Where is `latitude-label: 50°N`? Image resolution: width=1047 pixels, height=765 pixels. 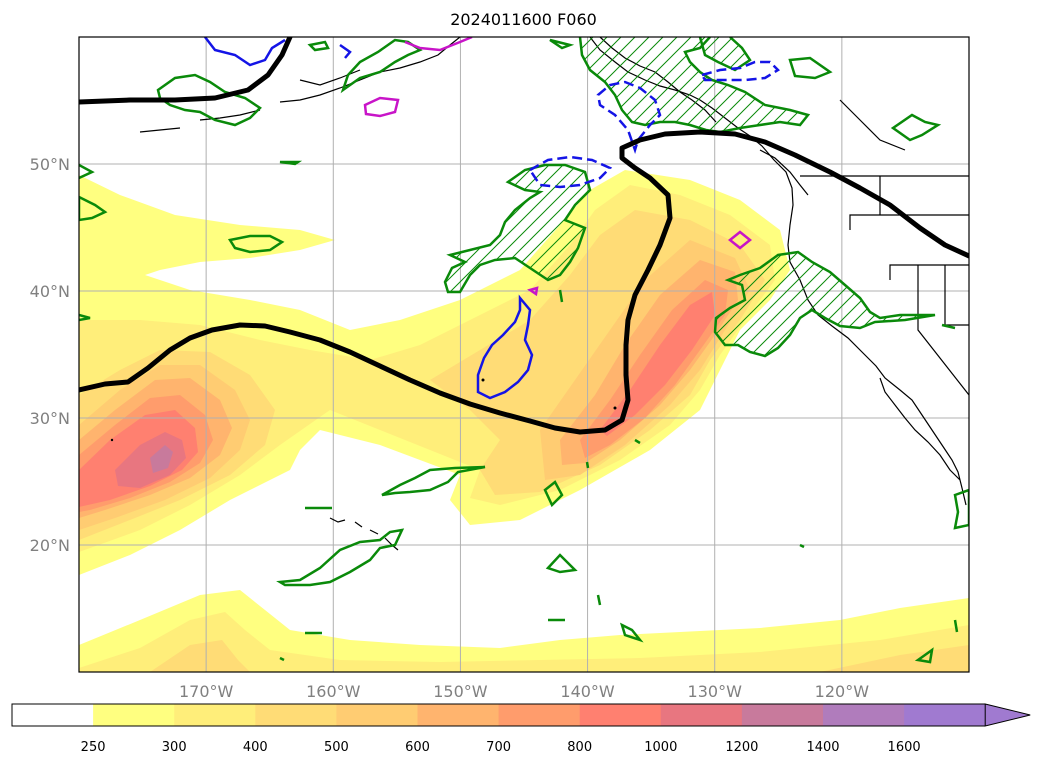 latitude-label: 50°N is located at coordinates (50, 164).